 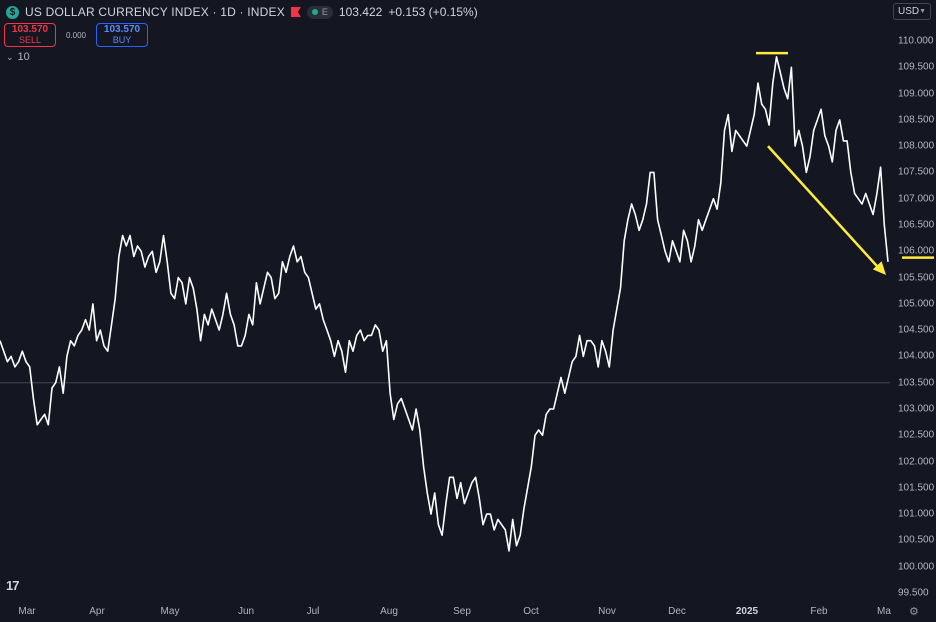 What do you see at coordinates (324, 12) in the screenshot?
I see `exchange-badge: E` at bounding box center [324, 12].